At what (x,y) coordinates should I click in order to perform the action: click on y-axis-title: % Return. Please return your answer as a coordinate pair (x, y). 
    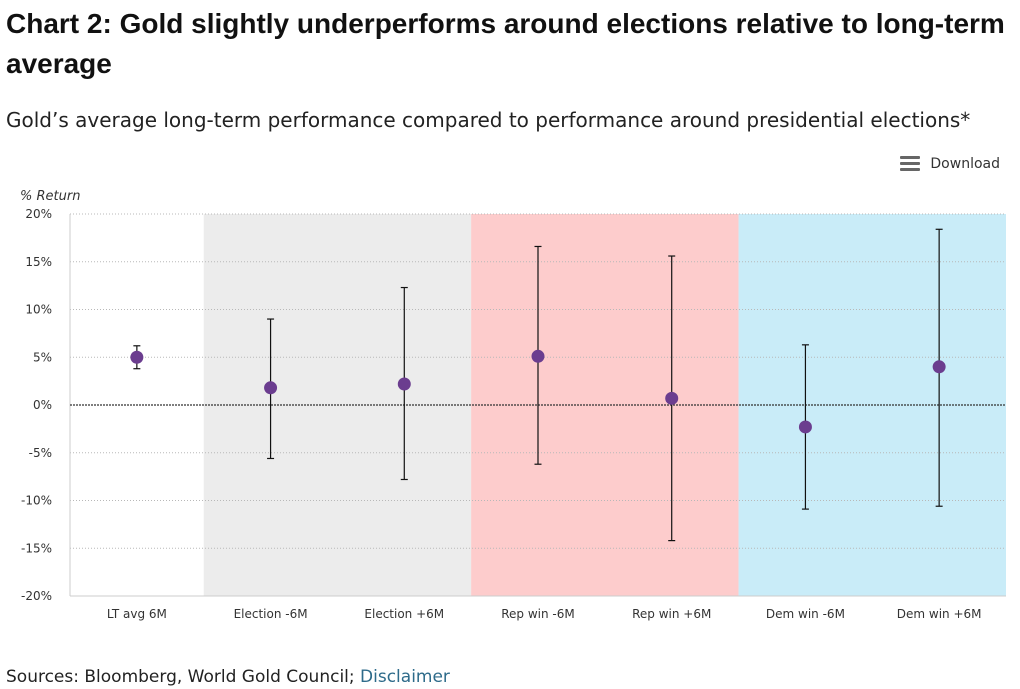
    Looking at the image, I should click on (50, 196).